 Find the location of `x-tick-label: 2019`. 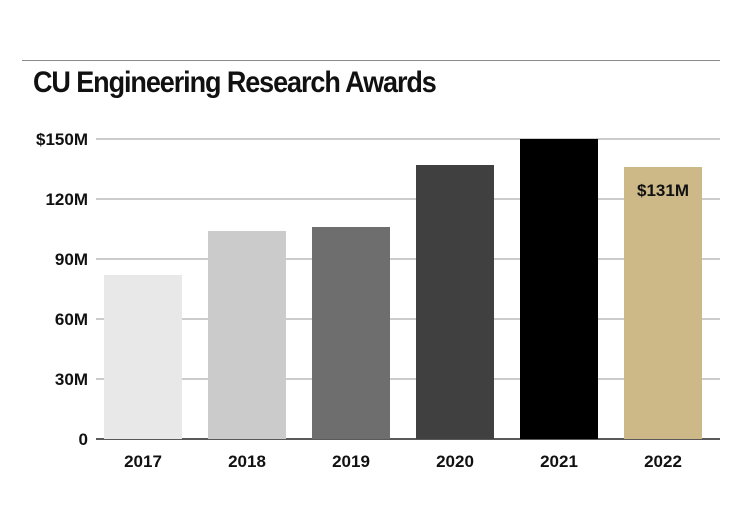

x-tick-label: 2019 is located at coordinates (351, 461).